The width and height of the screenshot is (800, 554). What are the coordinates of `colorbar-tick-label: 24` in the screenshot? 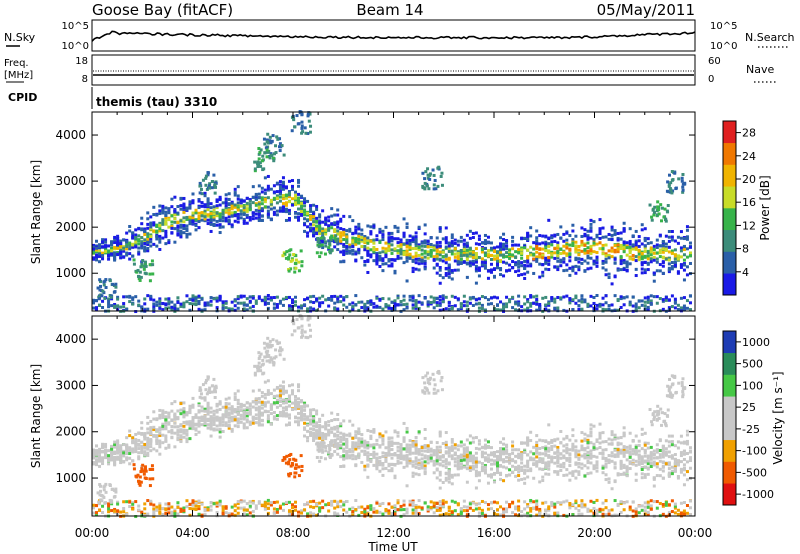 It's located at (749, 156).